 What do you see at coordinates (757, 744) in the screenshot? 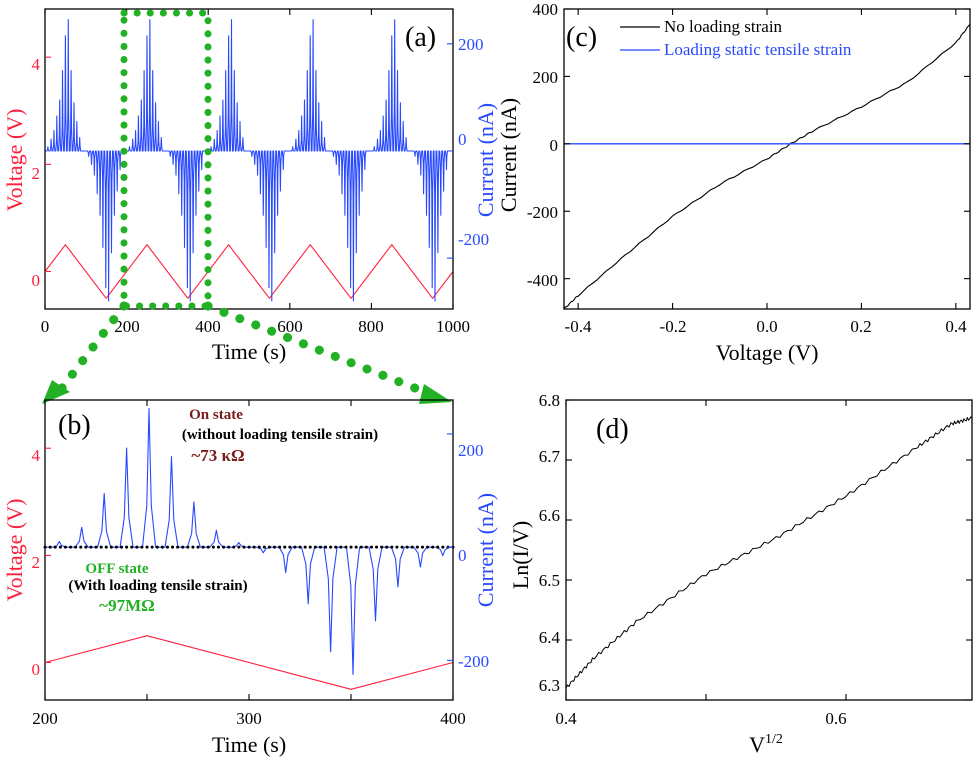
I see `d-xlabel-base: V` at bounding box center [757, 744].